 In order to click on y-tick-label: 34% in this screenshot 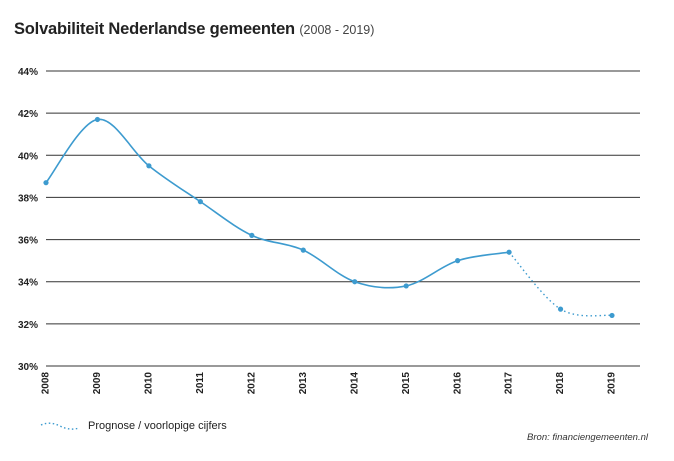, I will do `click(28, 283)`.